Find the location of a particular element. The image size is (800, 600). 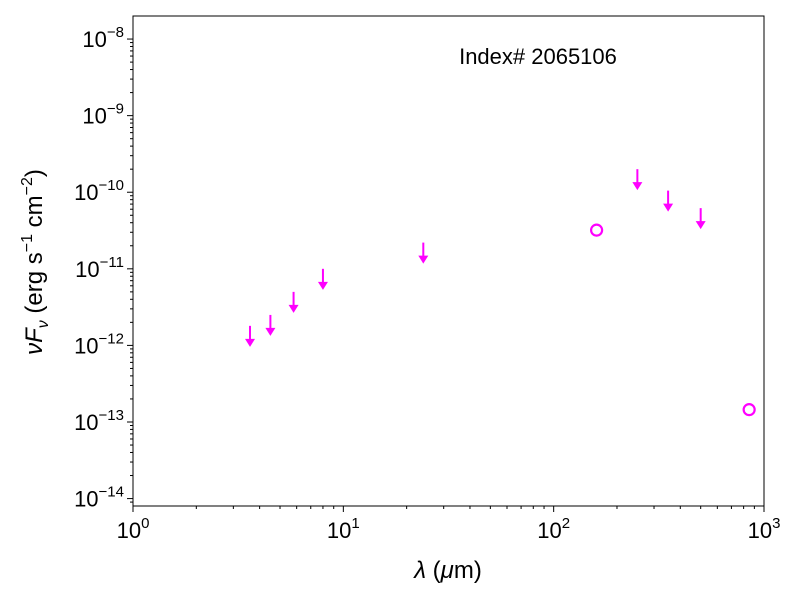

y-tick-label: 10⁻¹⁰ is located at coordinates (99, 191).